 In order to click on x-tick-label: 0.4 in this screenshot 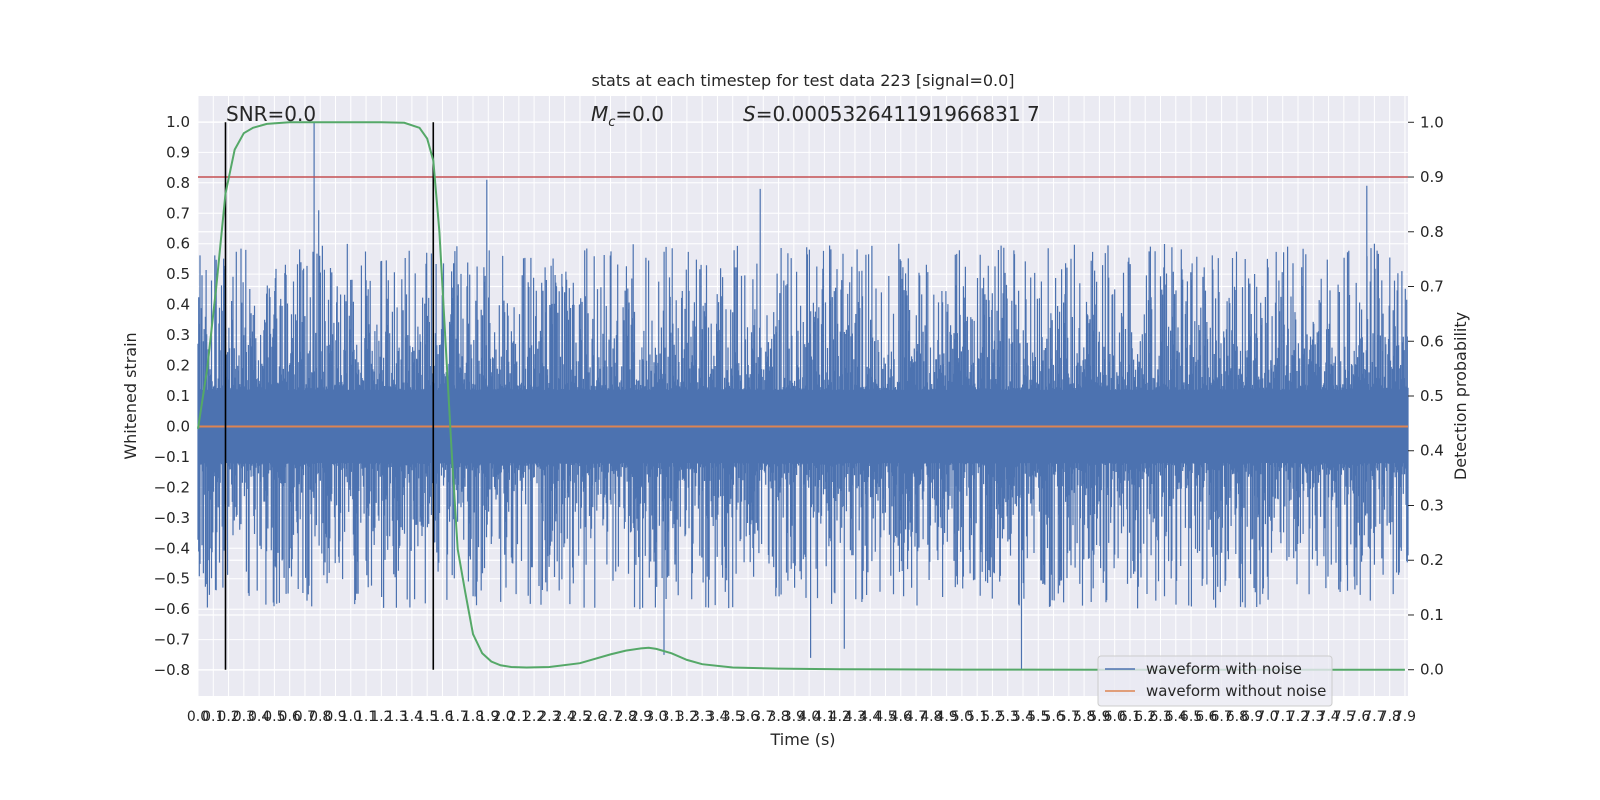, I will do `click(259, 717)`.